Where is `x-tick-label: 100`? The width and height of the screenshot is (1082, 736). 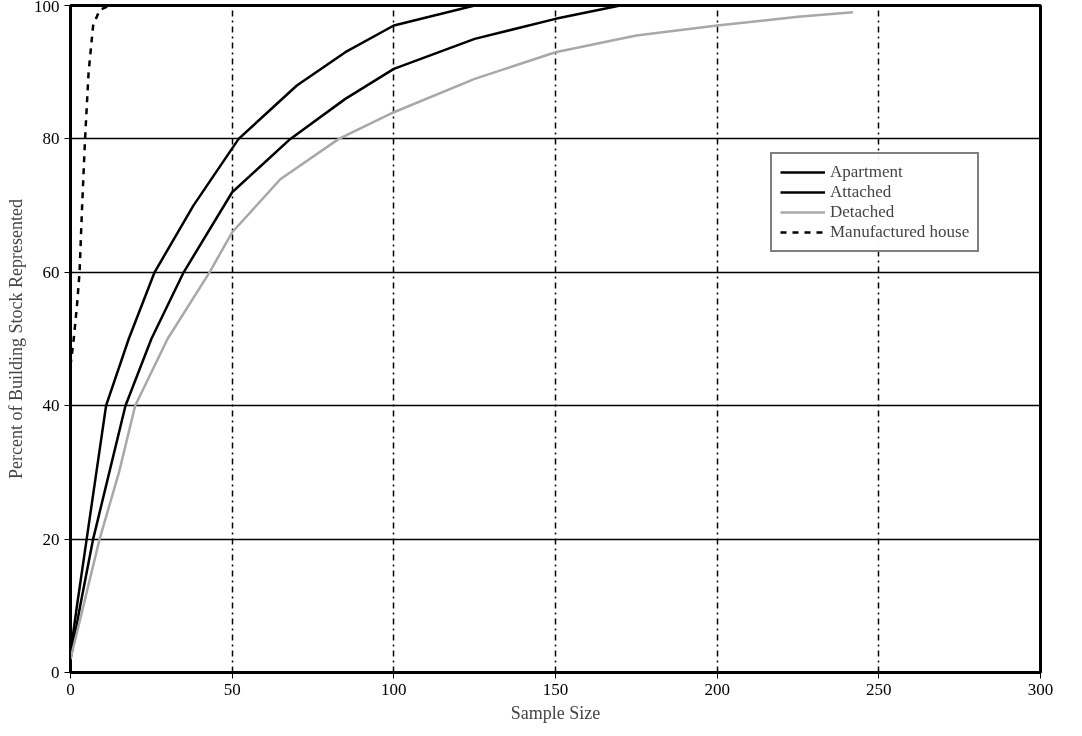 x-tick-label: 100 is located at coordinates (394, 689).